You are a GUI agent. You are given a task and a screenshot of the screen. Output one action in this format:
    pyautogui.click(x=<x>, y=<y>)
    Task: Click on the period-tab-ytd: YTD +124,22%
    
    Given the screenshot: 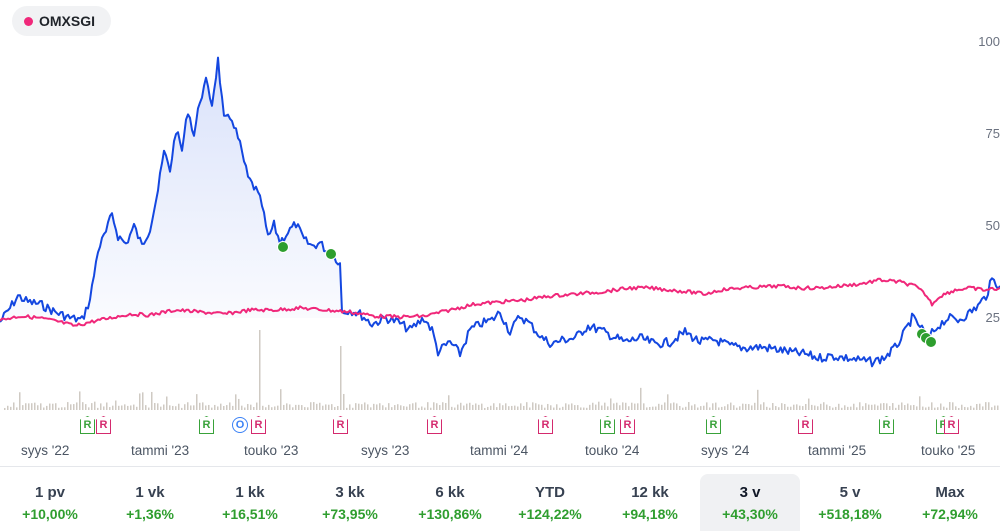 What is the action you would take?
    pyautogui.click(x=550, y=502)
    